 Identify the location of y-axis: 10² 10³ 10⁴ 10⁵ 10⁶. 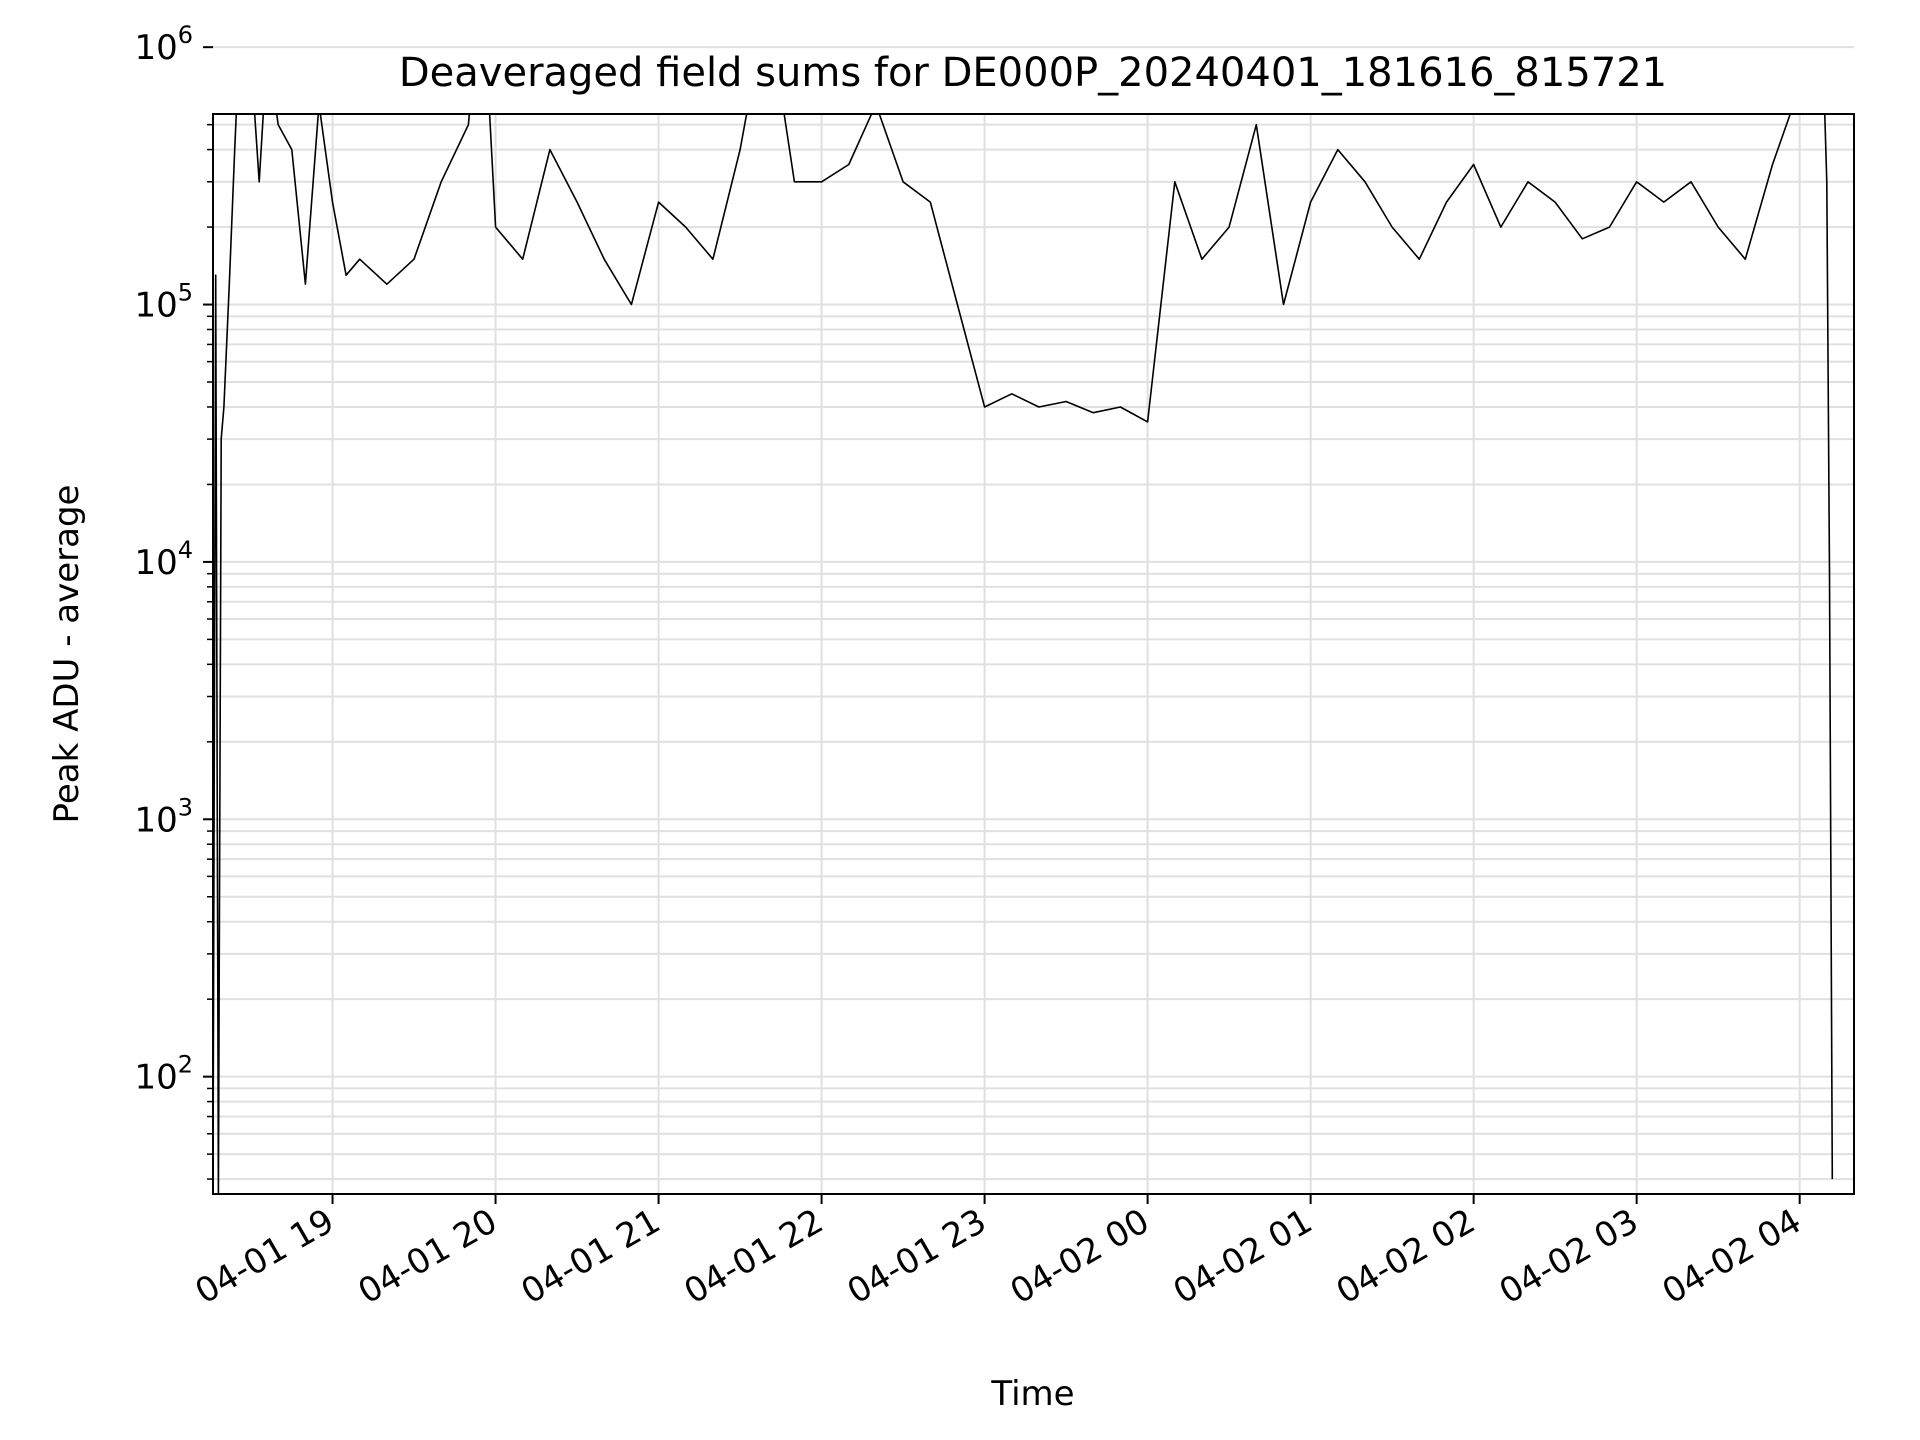
(173, 600).